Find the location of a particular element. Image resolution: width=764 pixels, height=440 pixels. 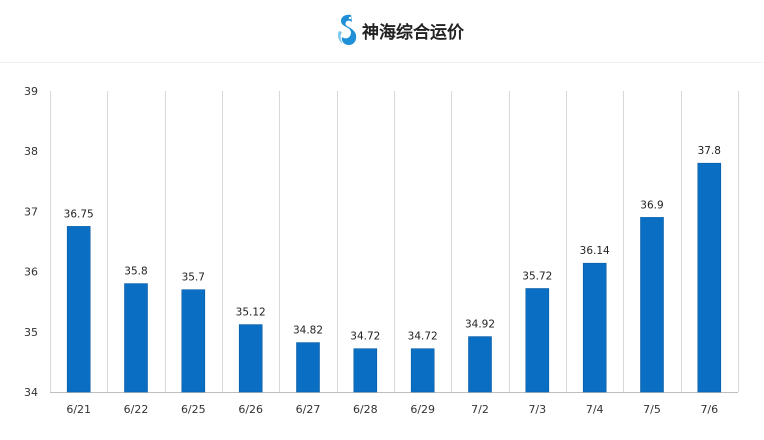

x-tick-label: 6/28 is located at coordinates (365, 409).